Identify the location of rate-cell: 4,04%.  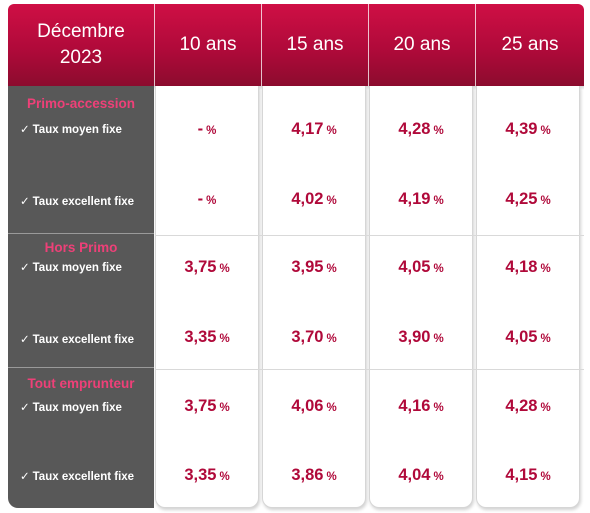
(421, 475).